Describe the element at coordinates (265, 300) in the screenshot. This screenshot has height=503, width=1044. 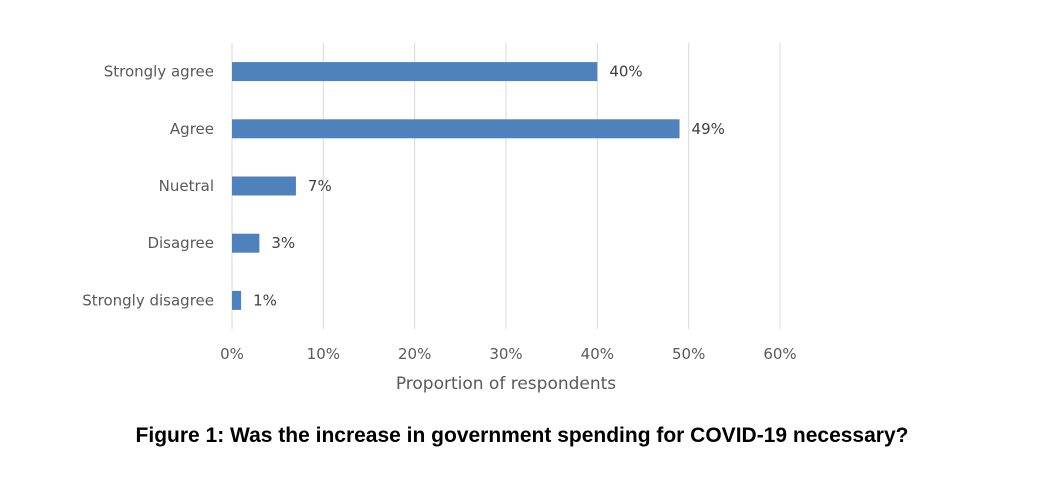
I see `data-label: 1%` at that location.